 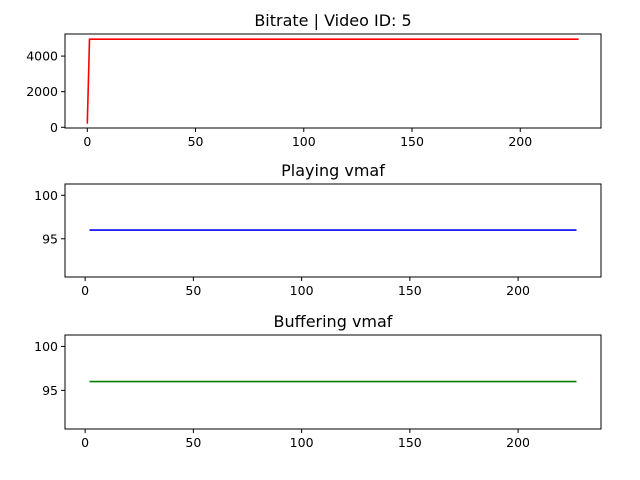 I want to click on y-tick-label: 2000, so click(x=42, y=91).